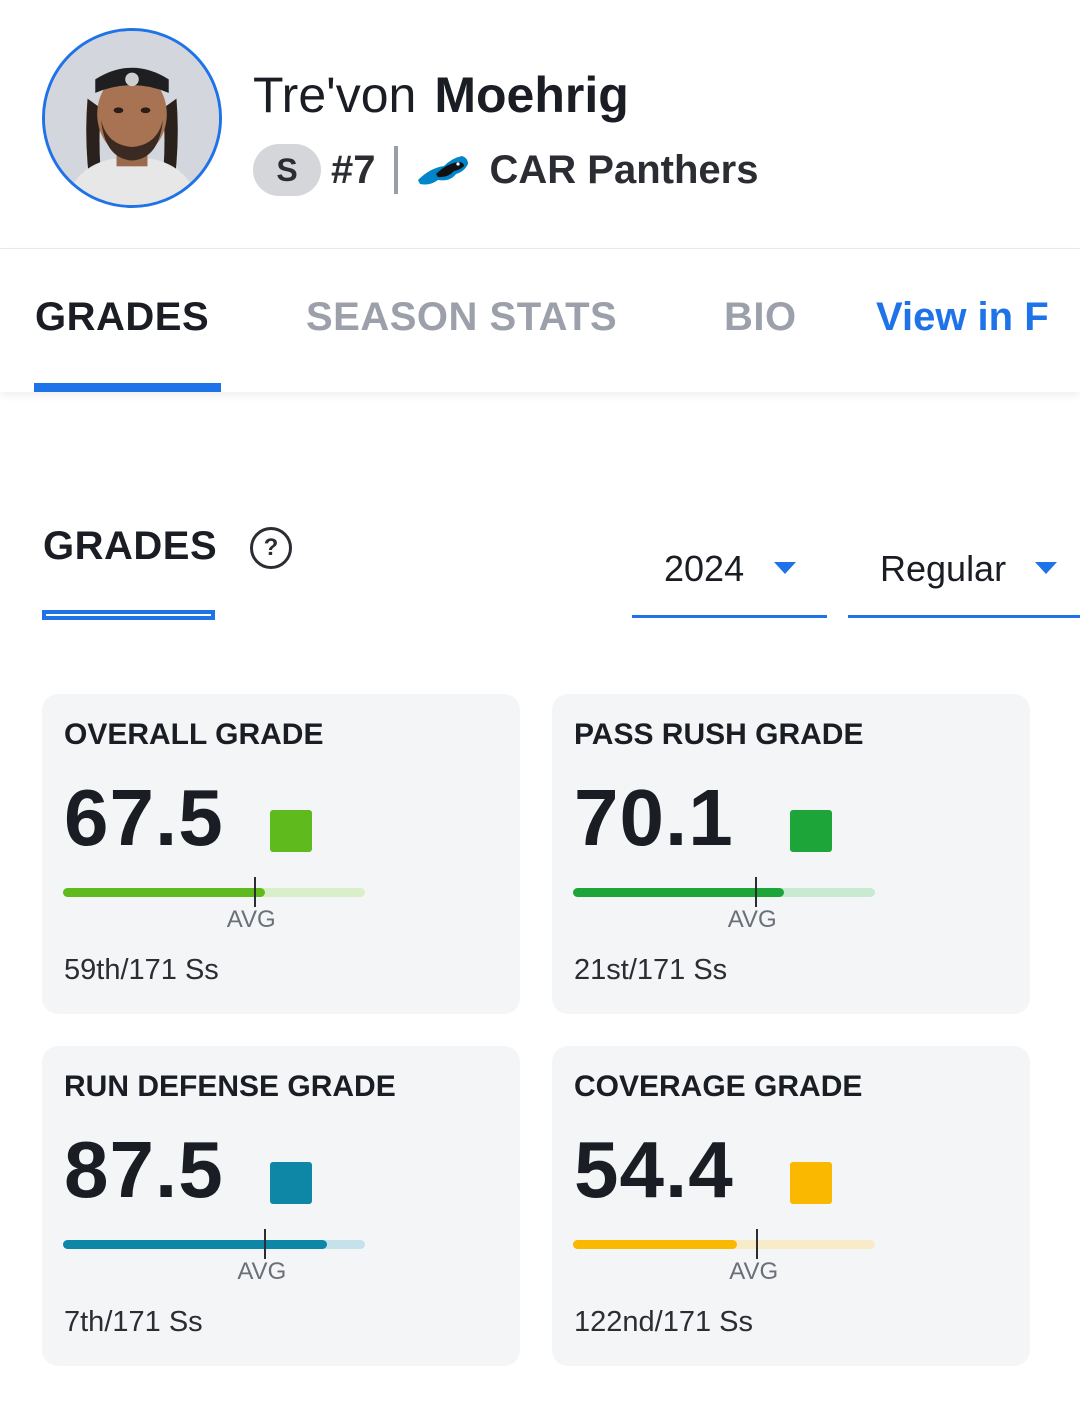 The image size is (1080, 1409). Describe the element at coordinates (122, 317) in the screenshot. I see `tab-grades: GRADES` at that location.